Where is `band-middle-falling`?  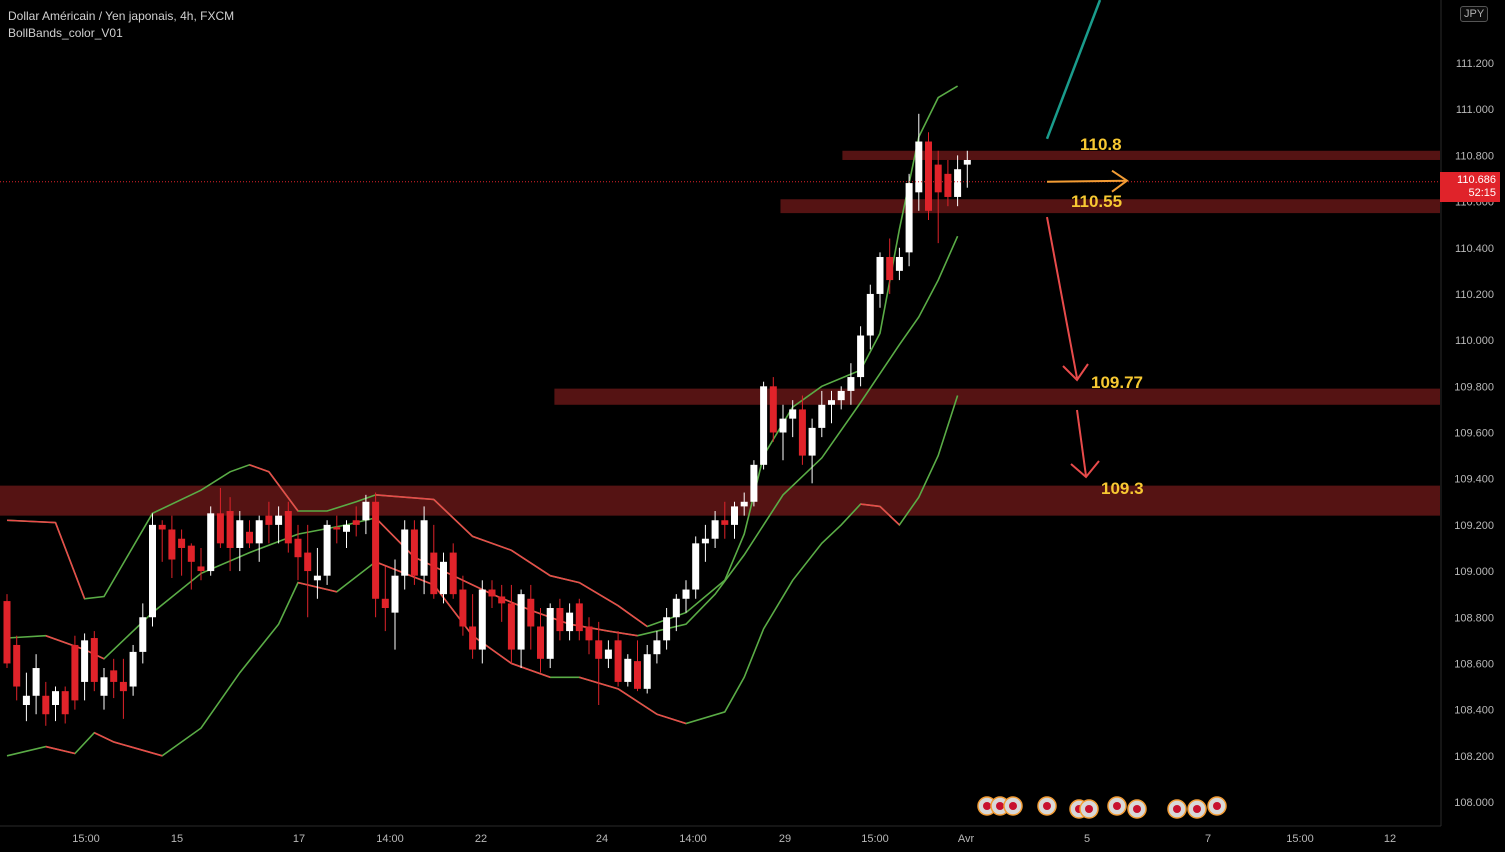 band-middle-falling is located at coordinates (65, 642).